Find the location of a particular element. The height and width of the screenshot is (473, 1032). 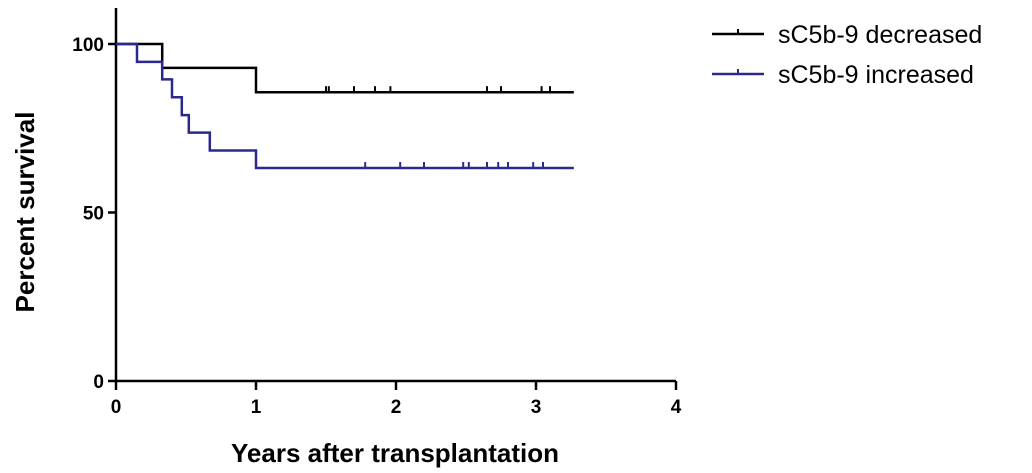

x-tick-label: 1 is located at coordinates (256, 407).